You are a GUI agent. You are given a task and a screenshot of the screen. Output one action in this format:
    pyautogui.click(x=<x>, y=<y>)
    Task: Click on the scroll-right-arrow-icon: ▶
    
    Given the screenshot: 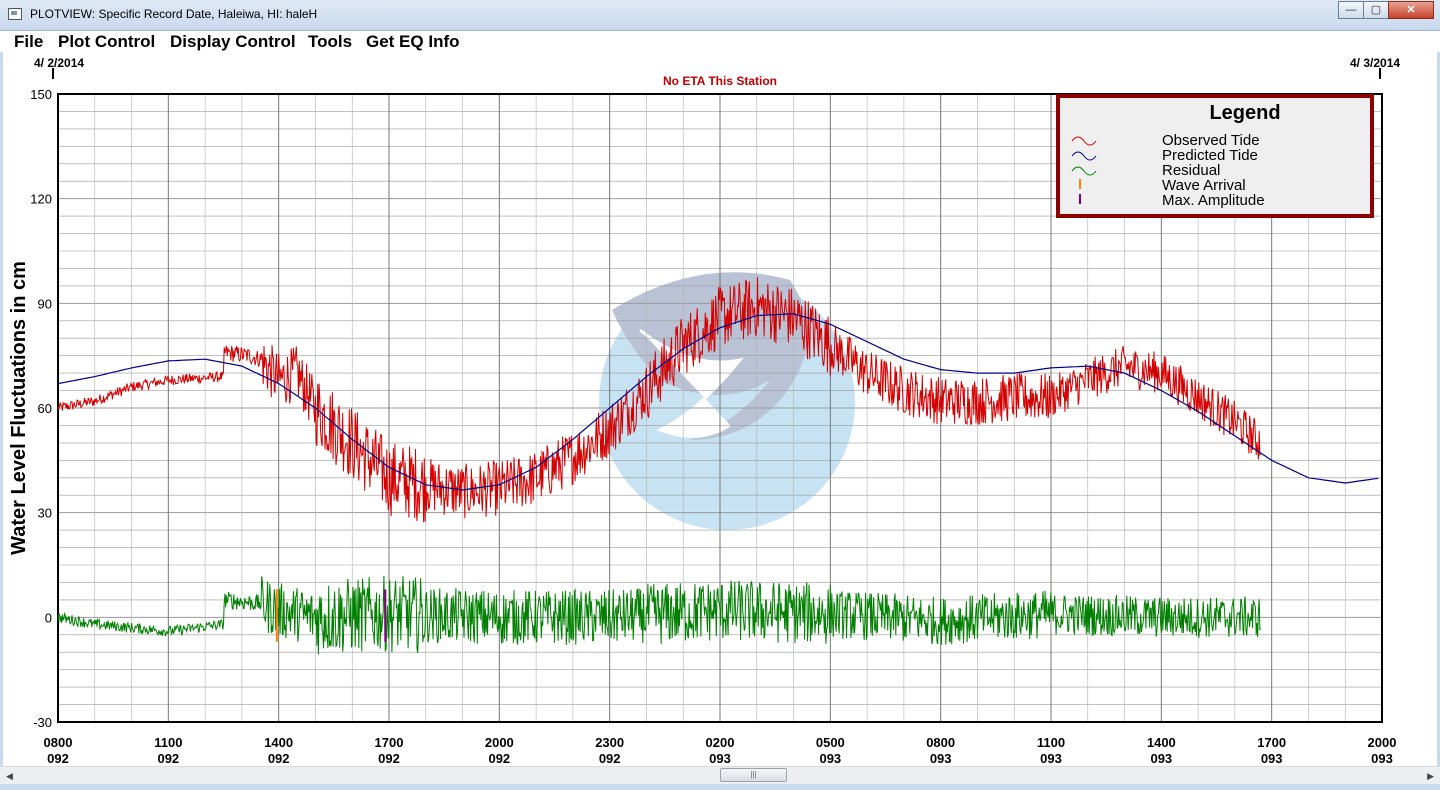 What is the action you would take?
    pyautogui.click(x=1430, y=776)
    